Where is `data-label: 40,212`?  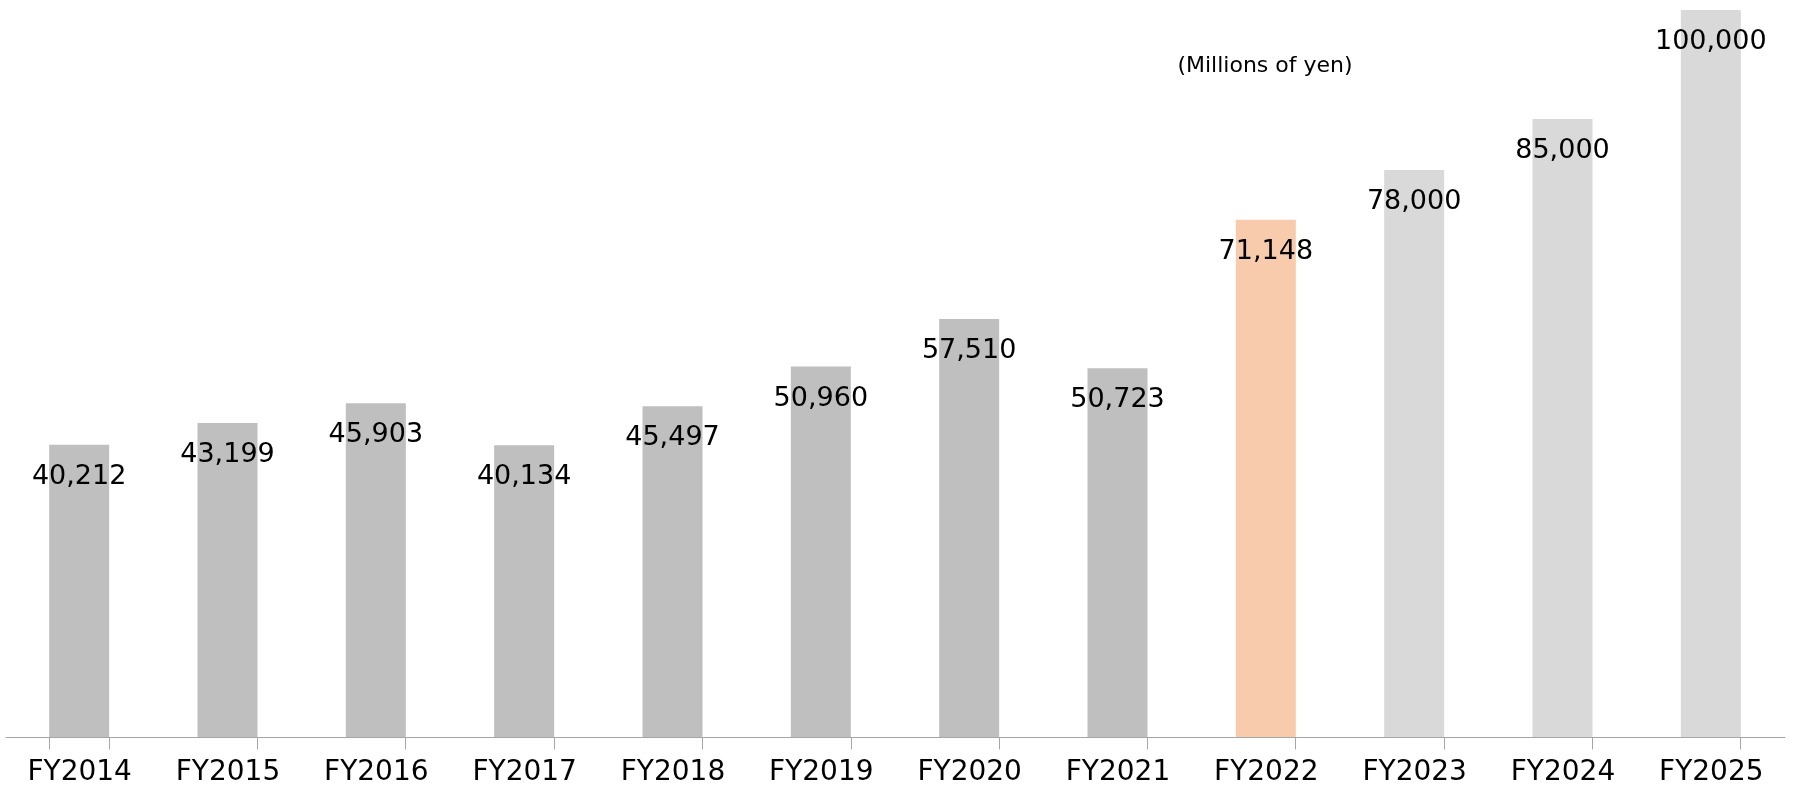 data-label: 40,212 is located at coordinates (79, 474).